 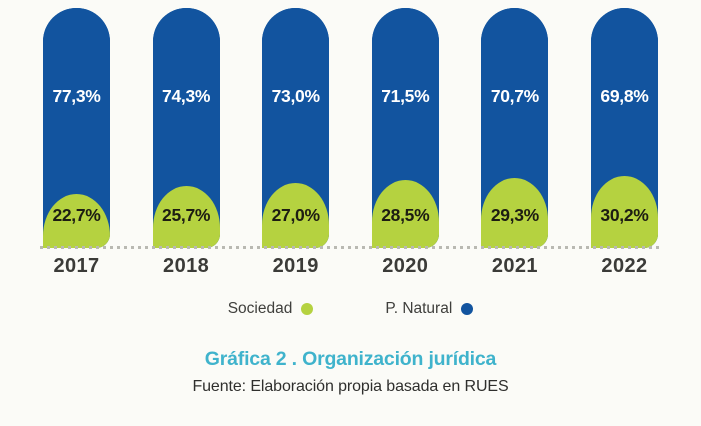 I want to click on bar-value-p-natural: 70,7%, so click(x=514, y=96).